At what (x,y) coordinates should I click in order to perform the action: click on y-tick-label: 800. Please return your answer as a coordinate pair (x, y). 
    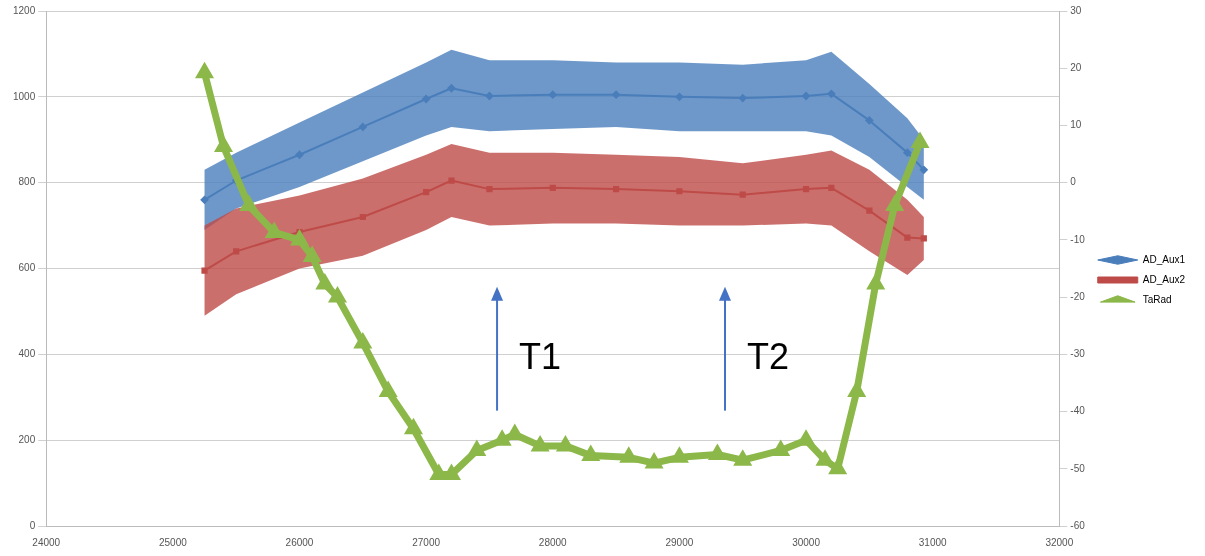
    Looking at the image, I should click on (27, 182).